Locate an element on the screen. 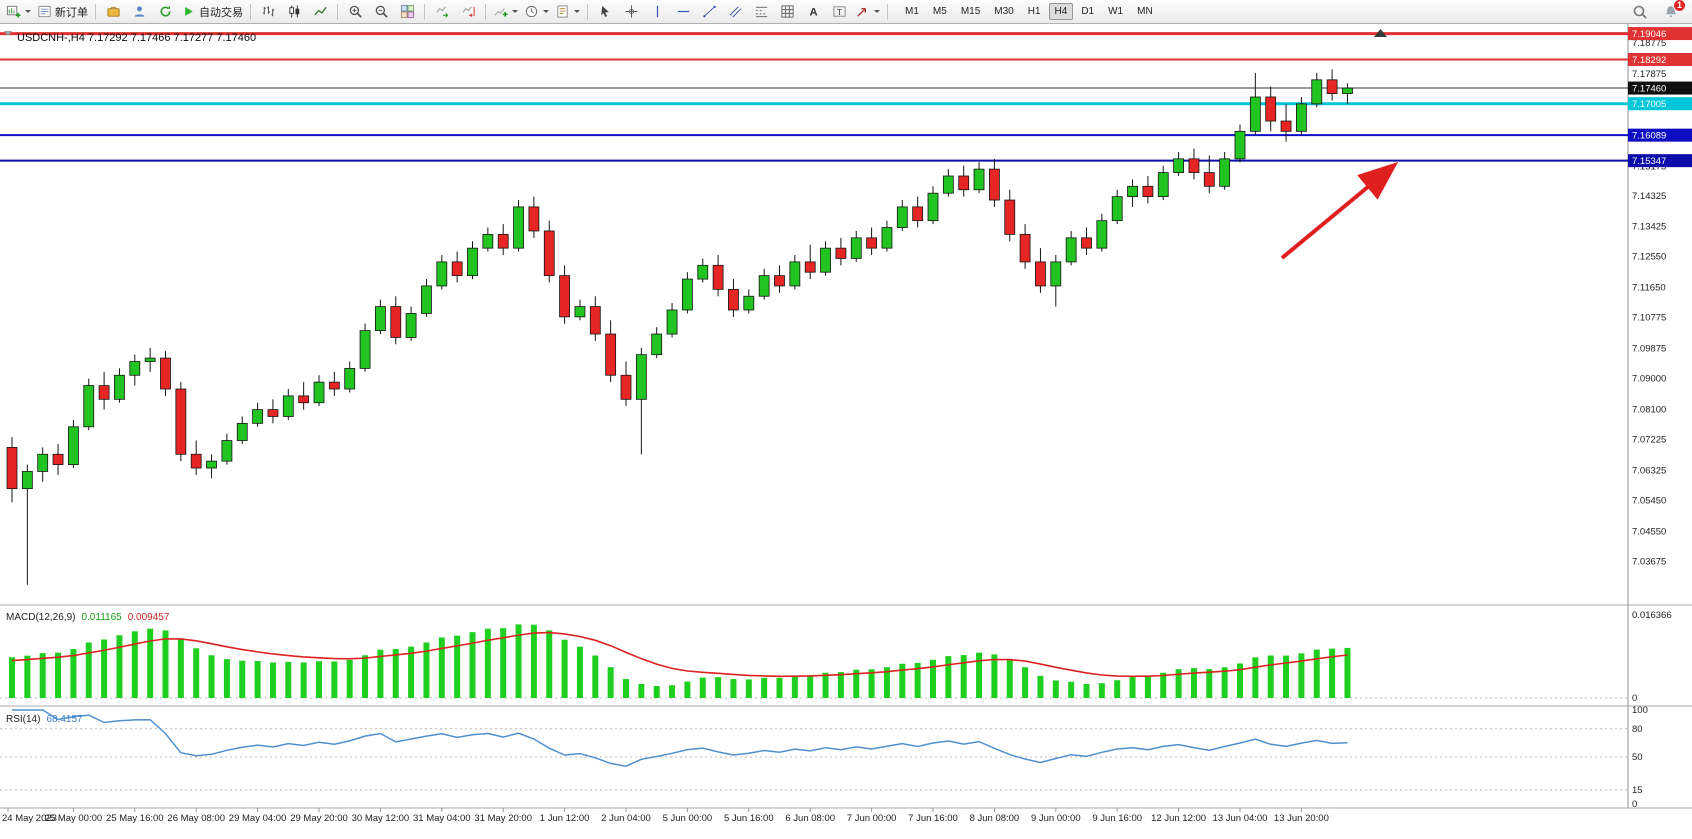 The image size is (1692, 839). price-badge-label: 7.18292 is located at coordinates (1649, 60).